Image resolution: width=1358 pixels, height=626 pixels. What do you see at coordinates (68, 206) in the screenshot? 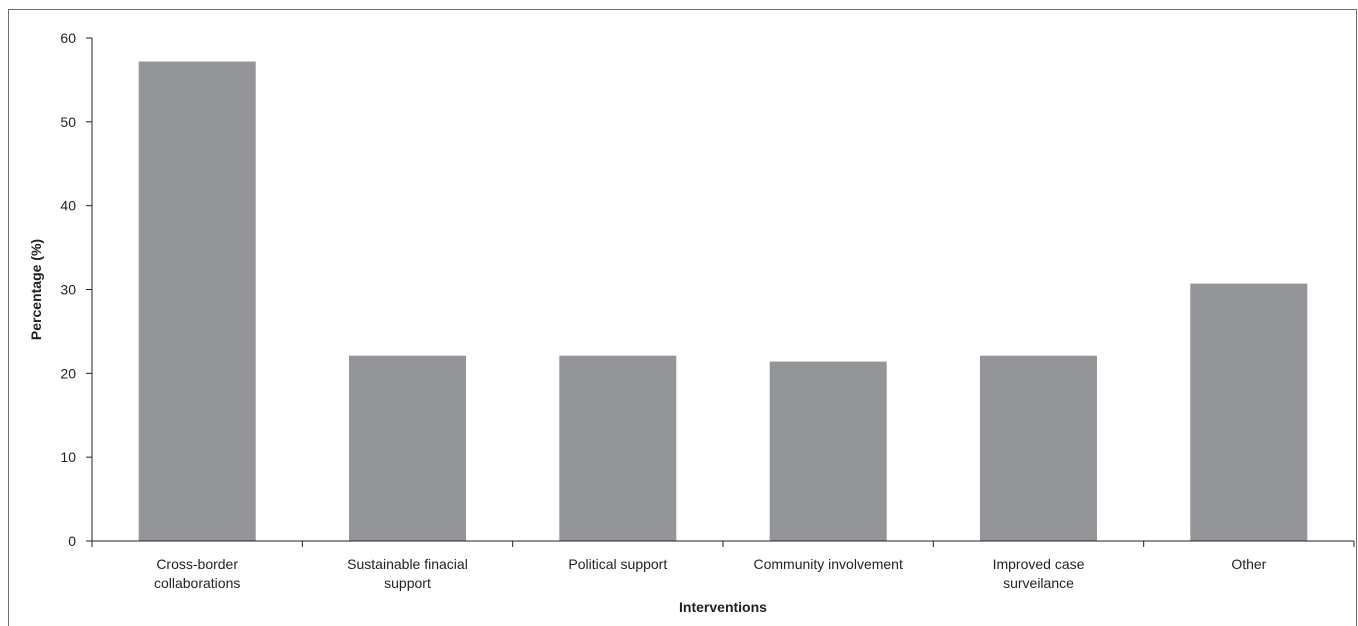
I see `y-tick-label-4: 40` at bounding box center [68, 206].